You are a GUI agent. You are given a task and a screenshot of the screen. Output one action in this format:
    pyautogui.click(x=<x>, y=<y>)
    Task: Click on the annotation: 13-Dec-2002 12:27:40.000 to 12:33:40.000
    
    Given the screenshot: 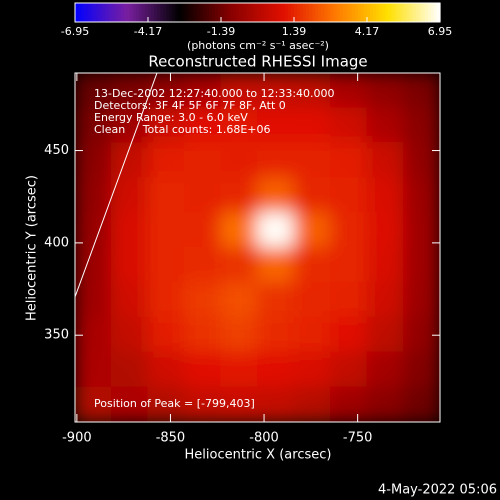 What is the action you would take?
    pyautogui.click(x=214, y=93)
    